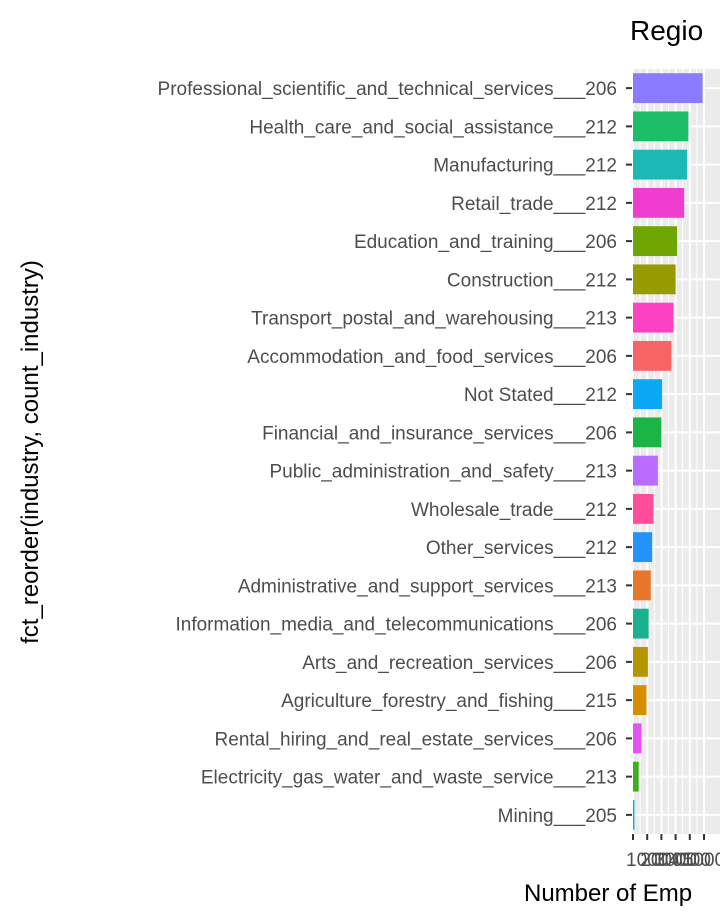 The width and height of the screenshot is (720, 921). Describe the element at coordinates (514, 510) in the screenshot. I see `y-tick-label: Wholesale_trade___212` at that location.